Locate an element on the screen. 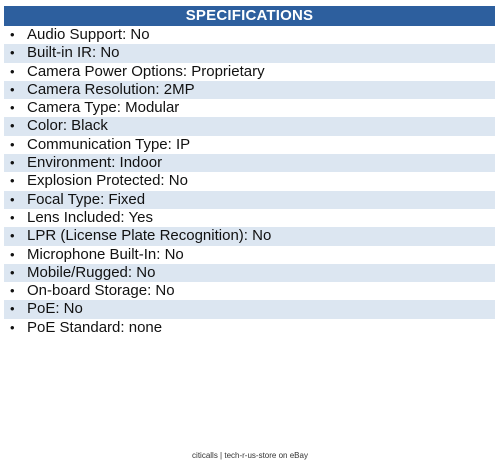  spec-text: Mobile/Rugged: No is located at coordinates (91, 272).